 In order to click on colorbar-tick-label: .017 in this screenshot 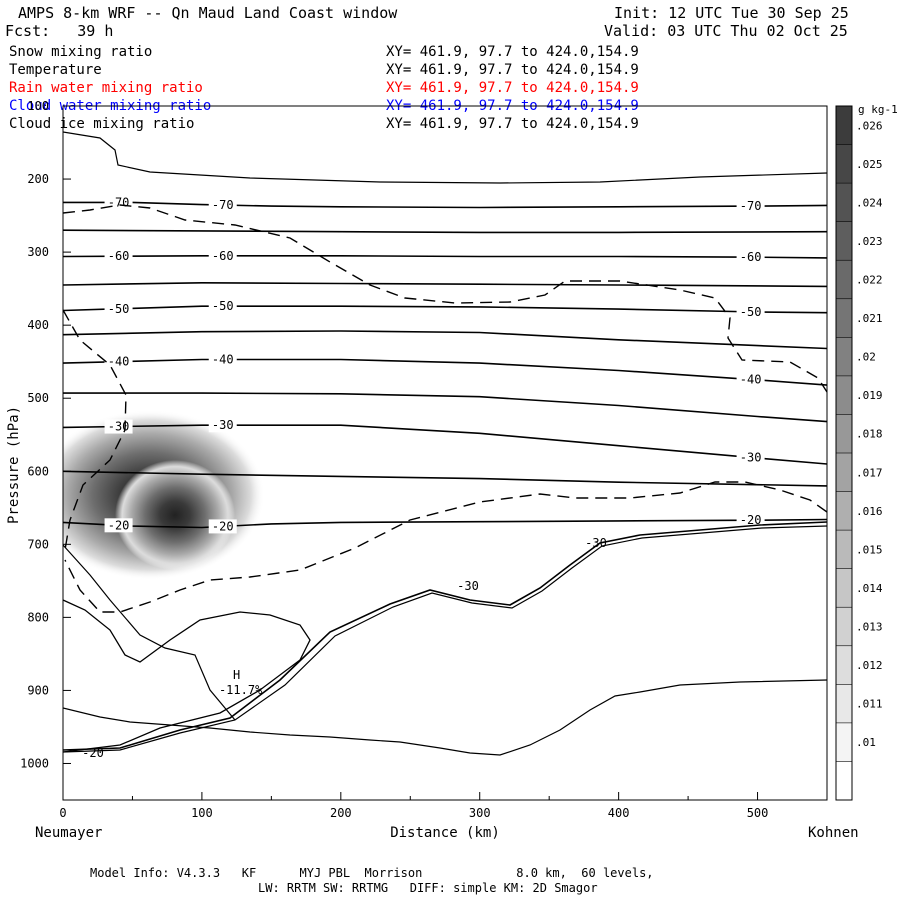, I will do `click(869, 472)`.